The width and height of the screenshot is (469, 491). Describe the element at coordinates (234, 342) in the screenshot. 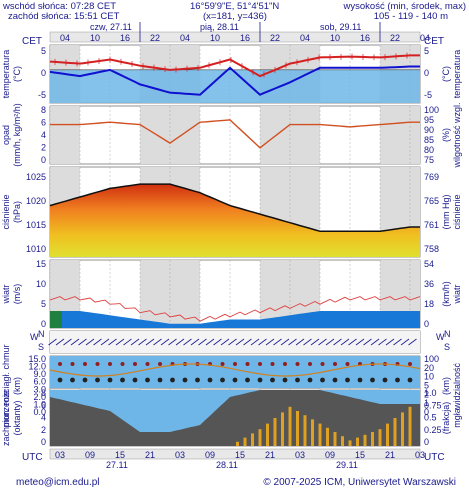

I see `wind-direction-panel` at that location.